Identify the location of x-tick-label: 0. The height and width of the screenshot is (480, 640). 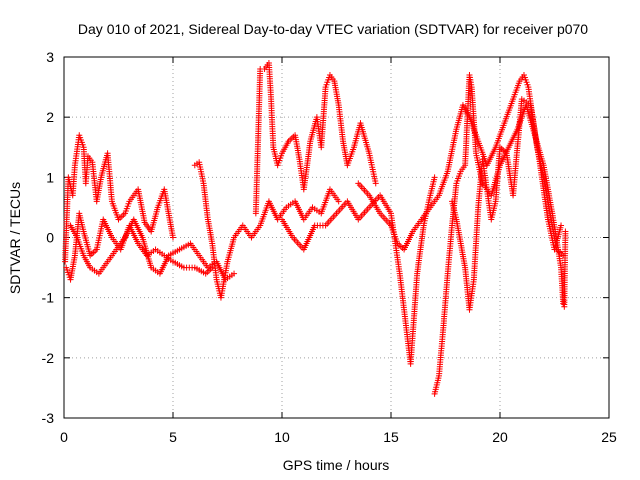
(64, 437).